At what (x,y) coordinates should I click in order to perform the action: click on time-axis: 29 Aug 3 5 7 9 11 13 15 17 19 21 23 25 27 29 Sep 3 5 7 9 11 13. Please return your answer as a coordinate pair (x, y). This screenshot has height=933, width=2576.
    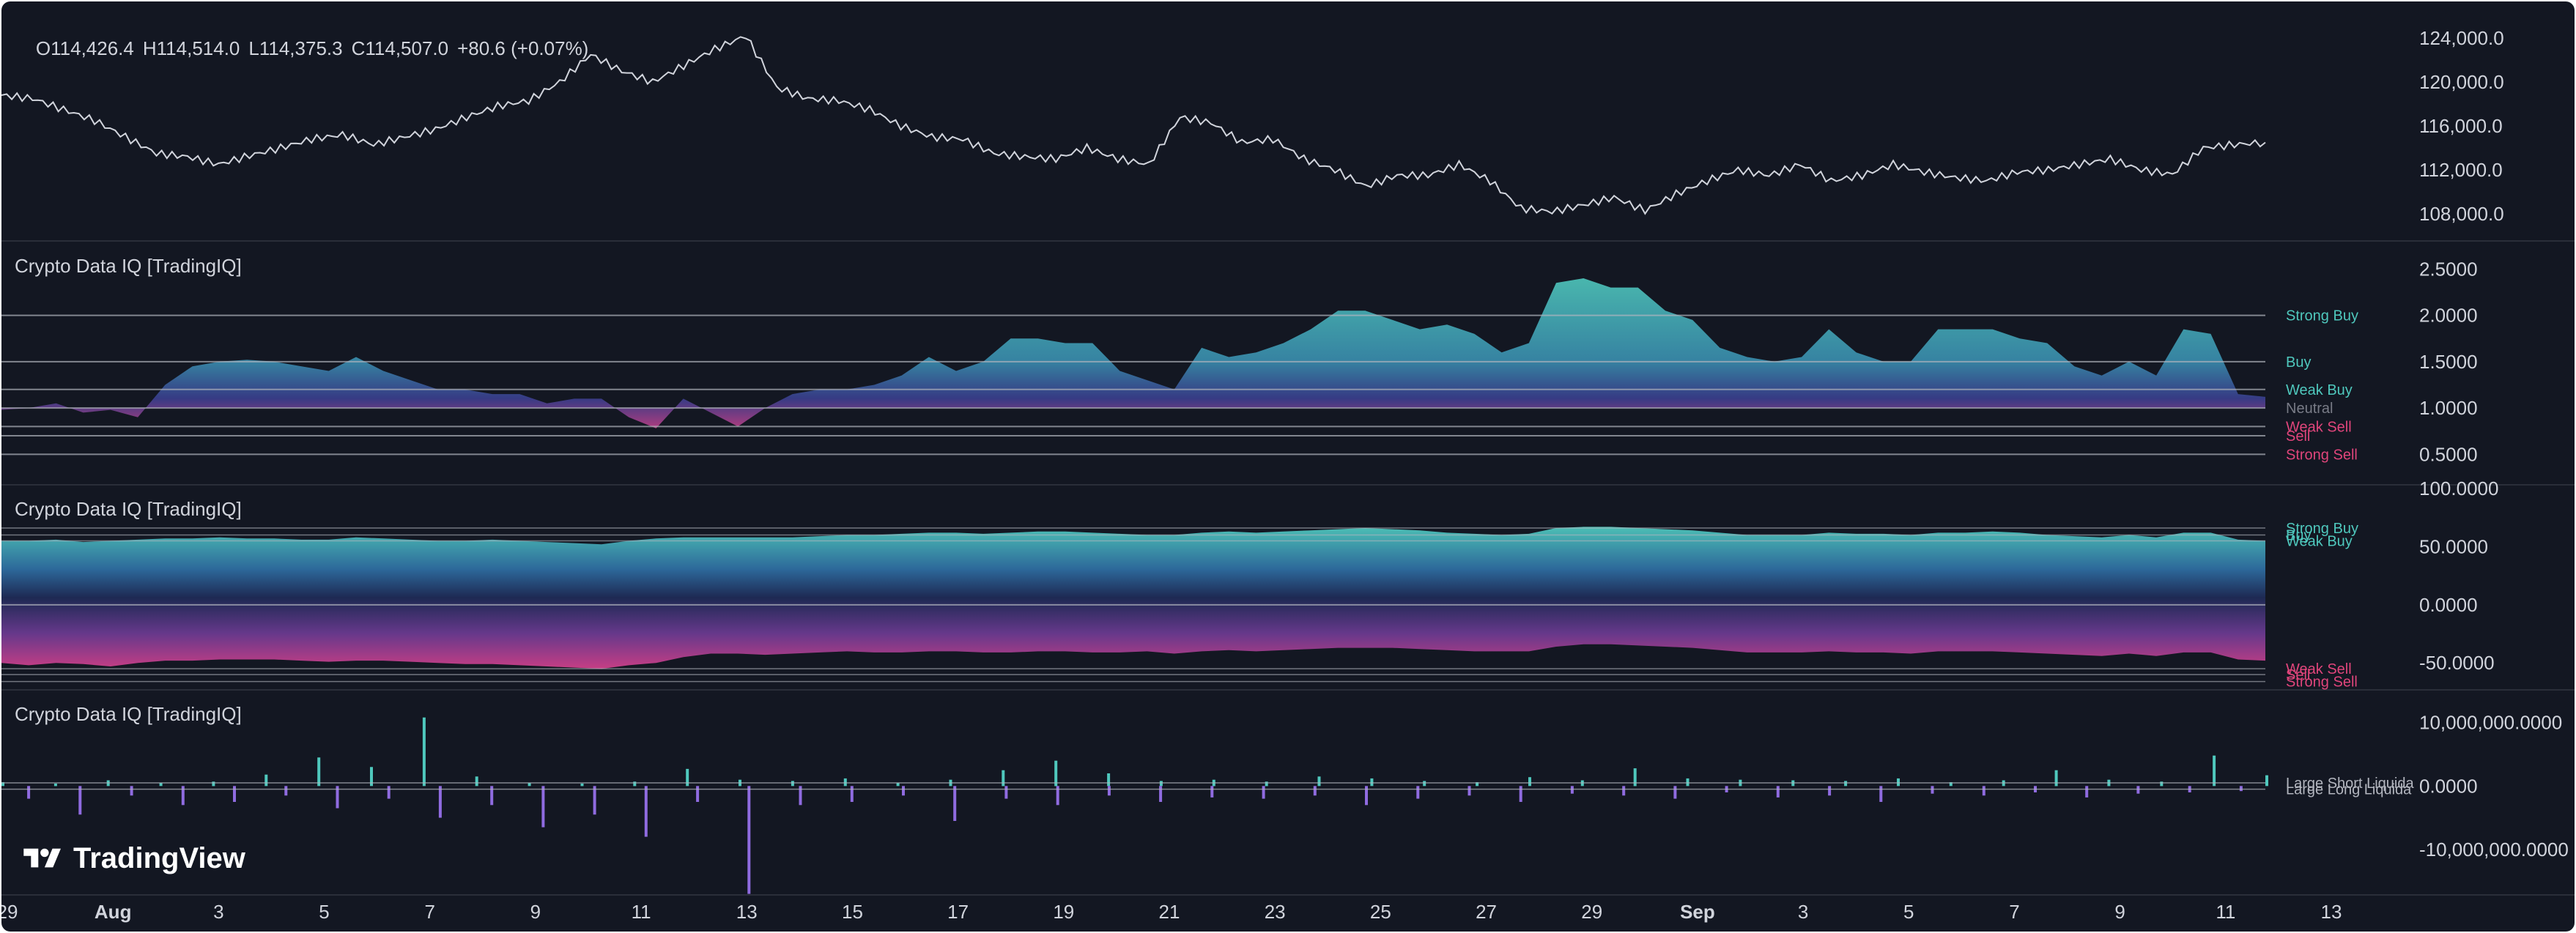
    Looking at the image, I should click on (1171, 912).